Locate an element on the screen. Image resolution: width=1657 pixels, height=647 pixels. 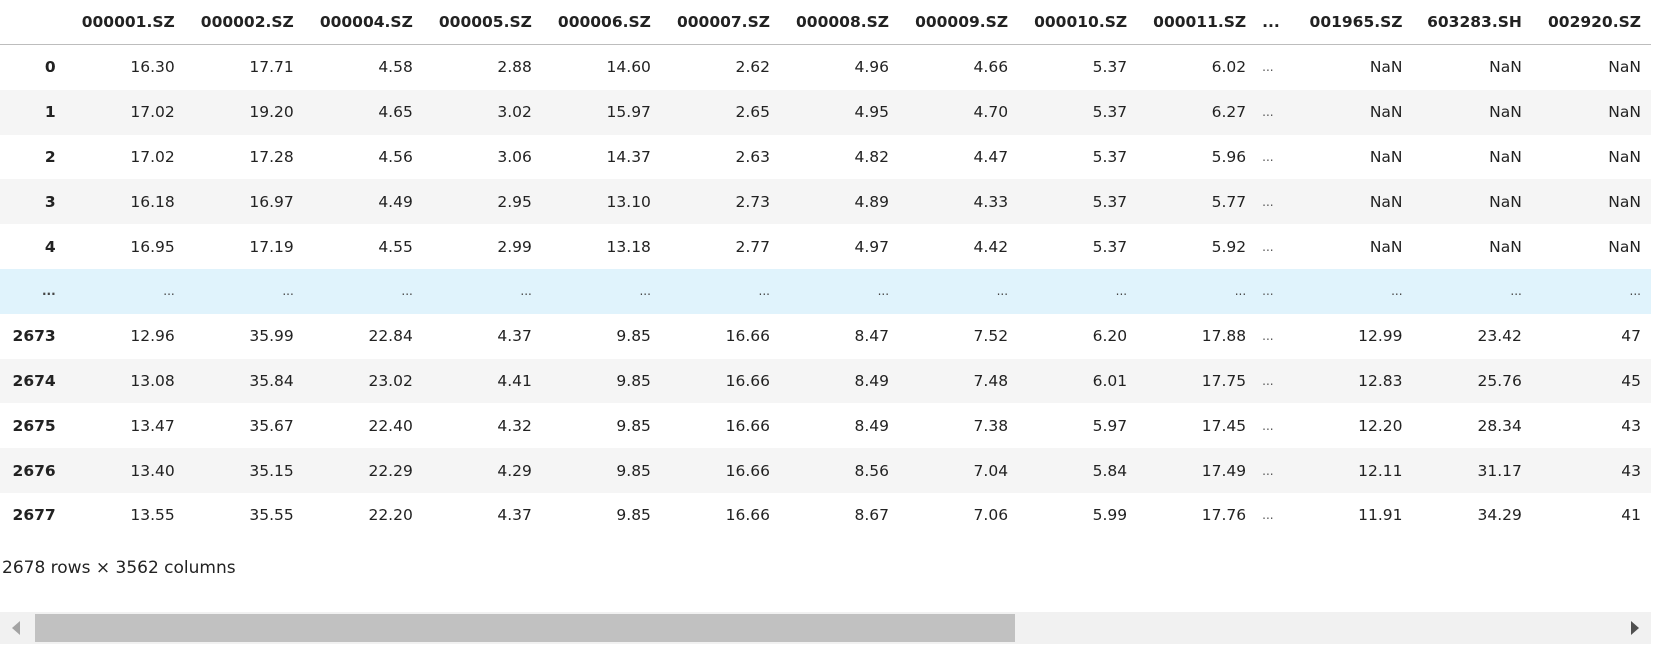
table-cell: 17.49 is located at coordinates (1224, 470).